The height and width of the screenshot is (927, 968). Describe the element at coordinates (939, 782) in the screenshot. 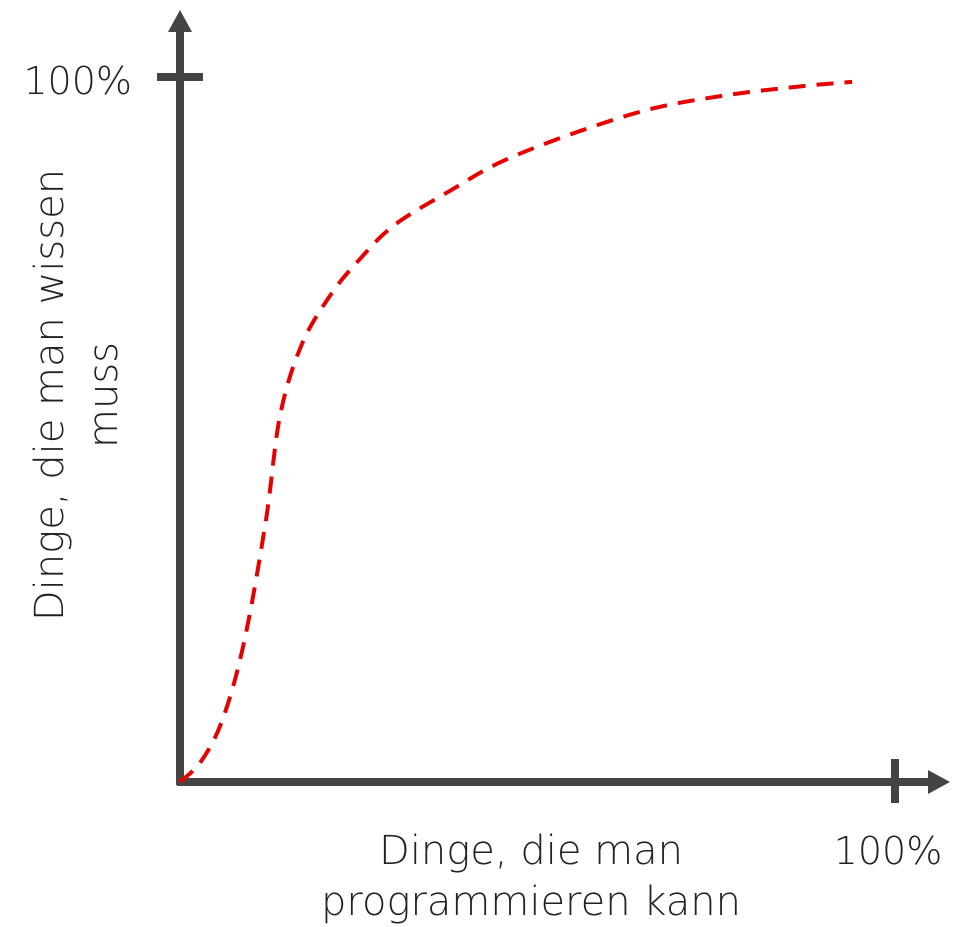

I see `x-axis-arrow` at that location.